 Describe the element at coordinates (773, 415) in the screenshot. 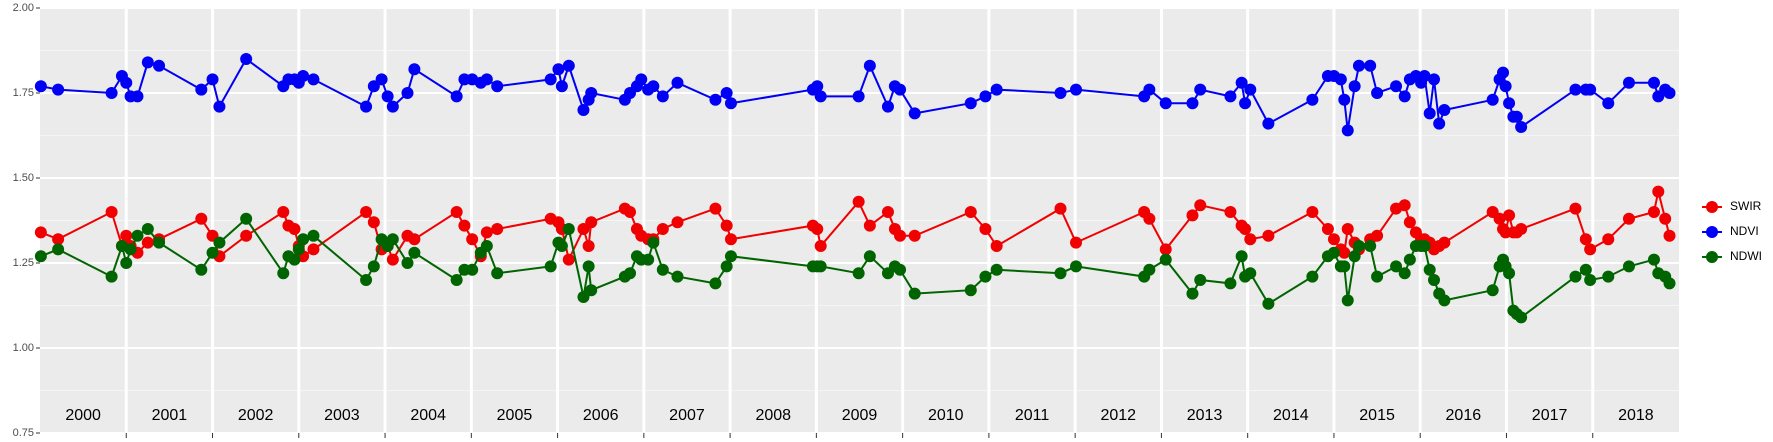

I see `year-label: 2008` at that location.